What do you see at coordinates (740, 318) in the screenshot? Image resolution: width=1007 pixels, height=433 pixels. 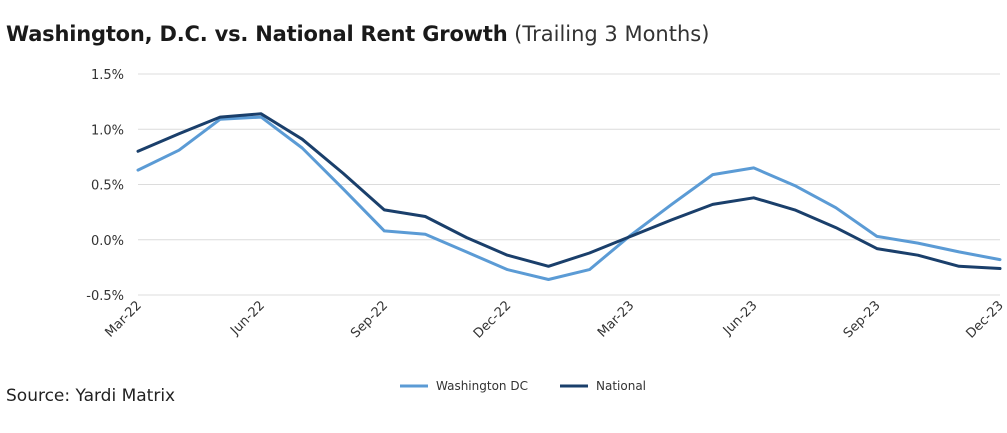 I see `x-tick-label: Jun-23` at bounding box center [740, 318].